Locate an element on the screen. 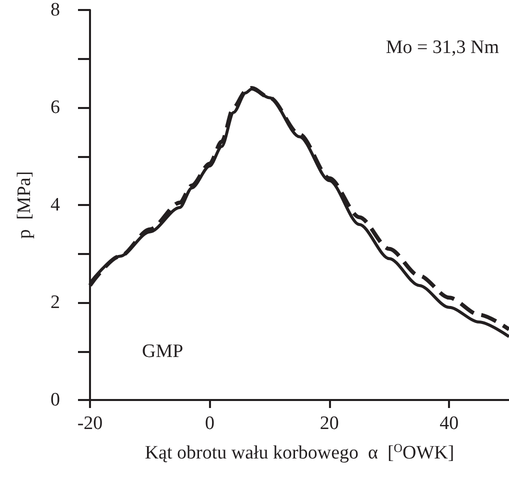  y-tick-label: 6 is located at coordinates (55, 107).